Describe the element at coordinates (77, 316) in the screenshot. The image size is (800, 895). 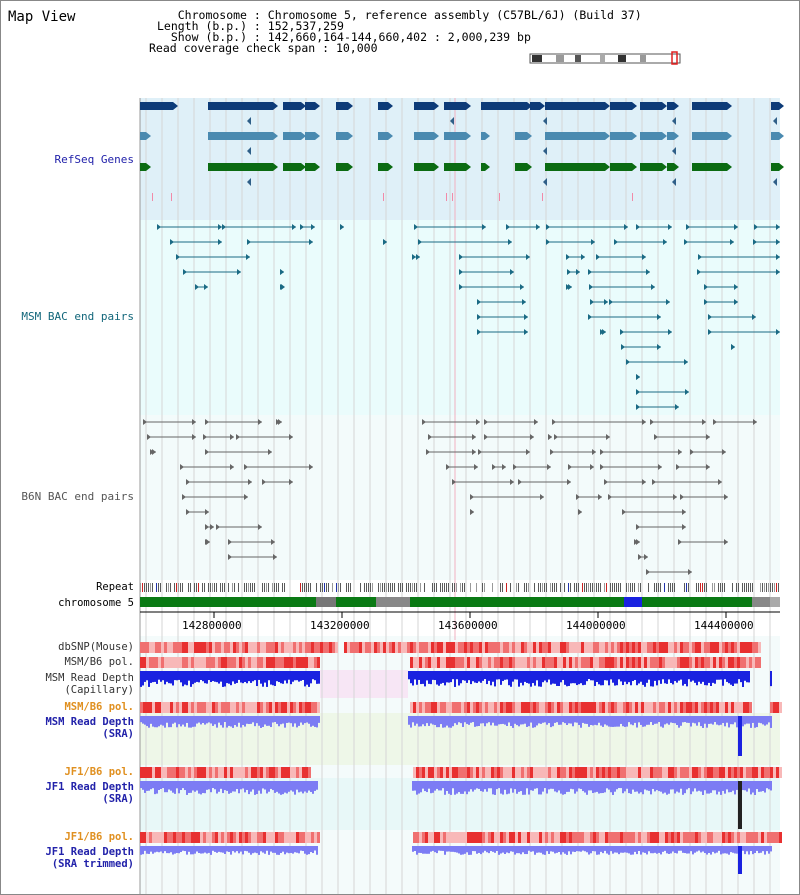
I see `track-label-msm-bac: MSM BAC end pairs` at that location.